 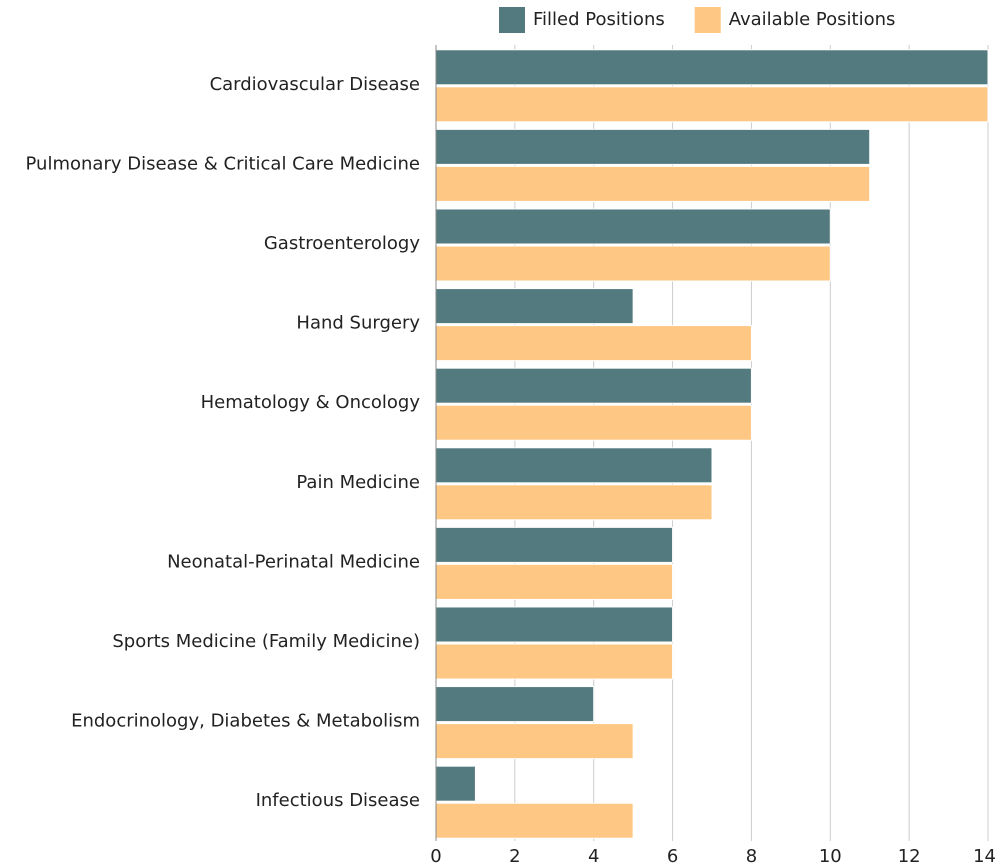 I want to click on y-tick-label: Hand Surgery, so click(x=358, y=323).